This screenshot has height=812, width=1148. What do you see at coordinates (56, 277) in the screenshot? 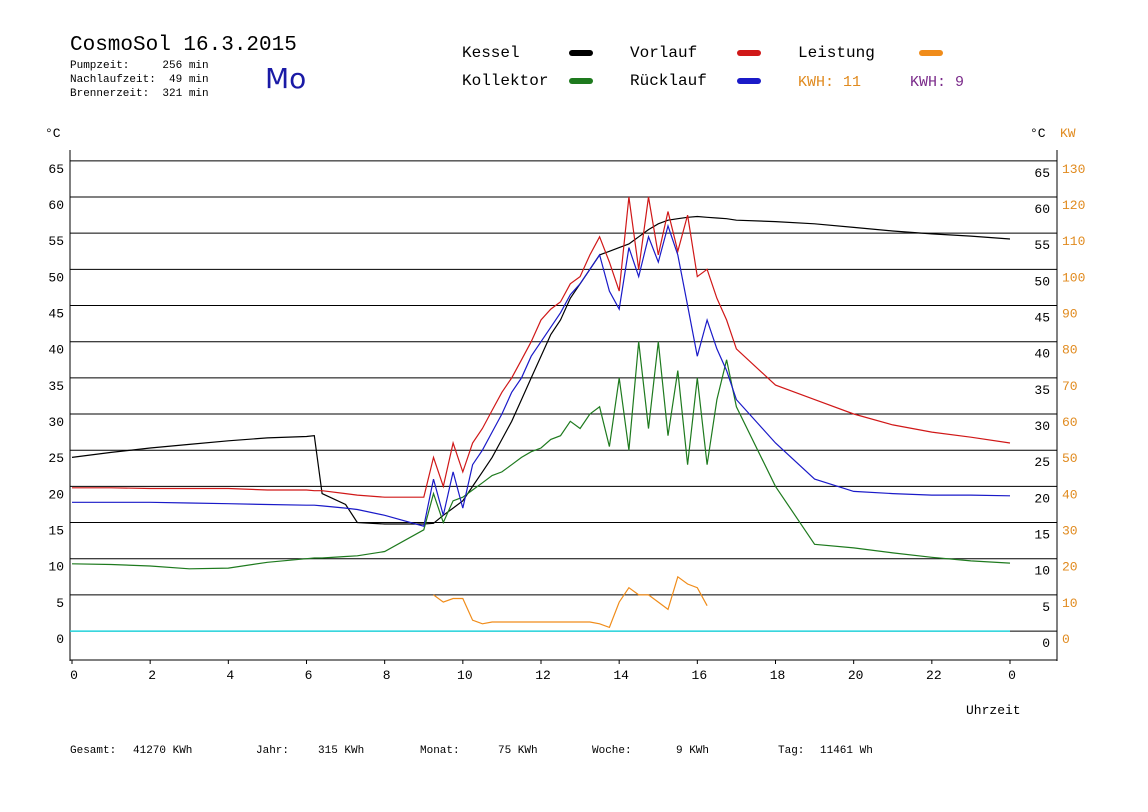
I see `y-tick-label: 50` at bounding box center [56, 277].